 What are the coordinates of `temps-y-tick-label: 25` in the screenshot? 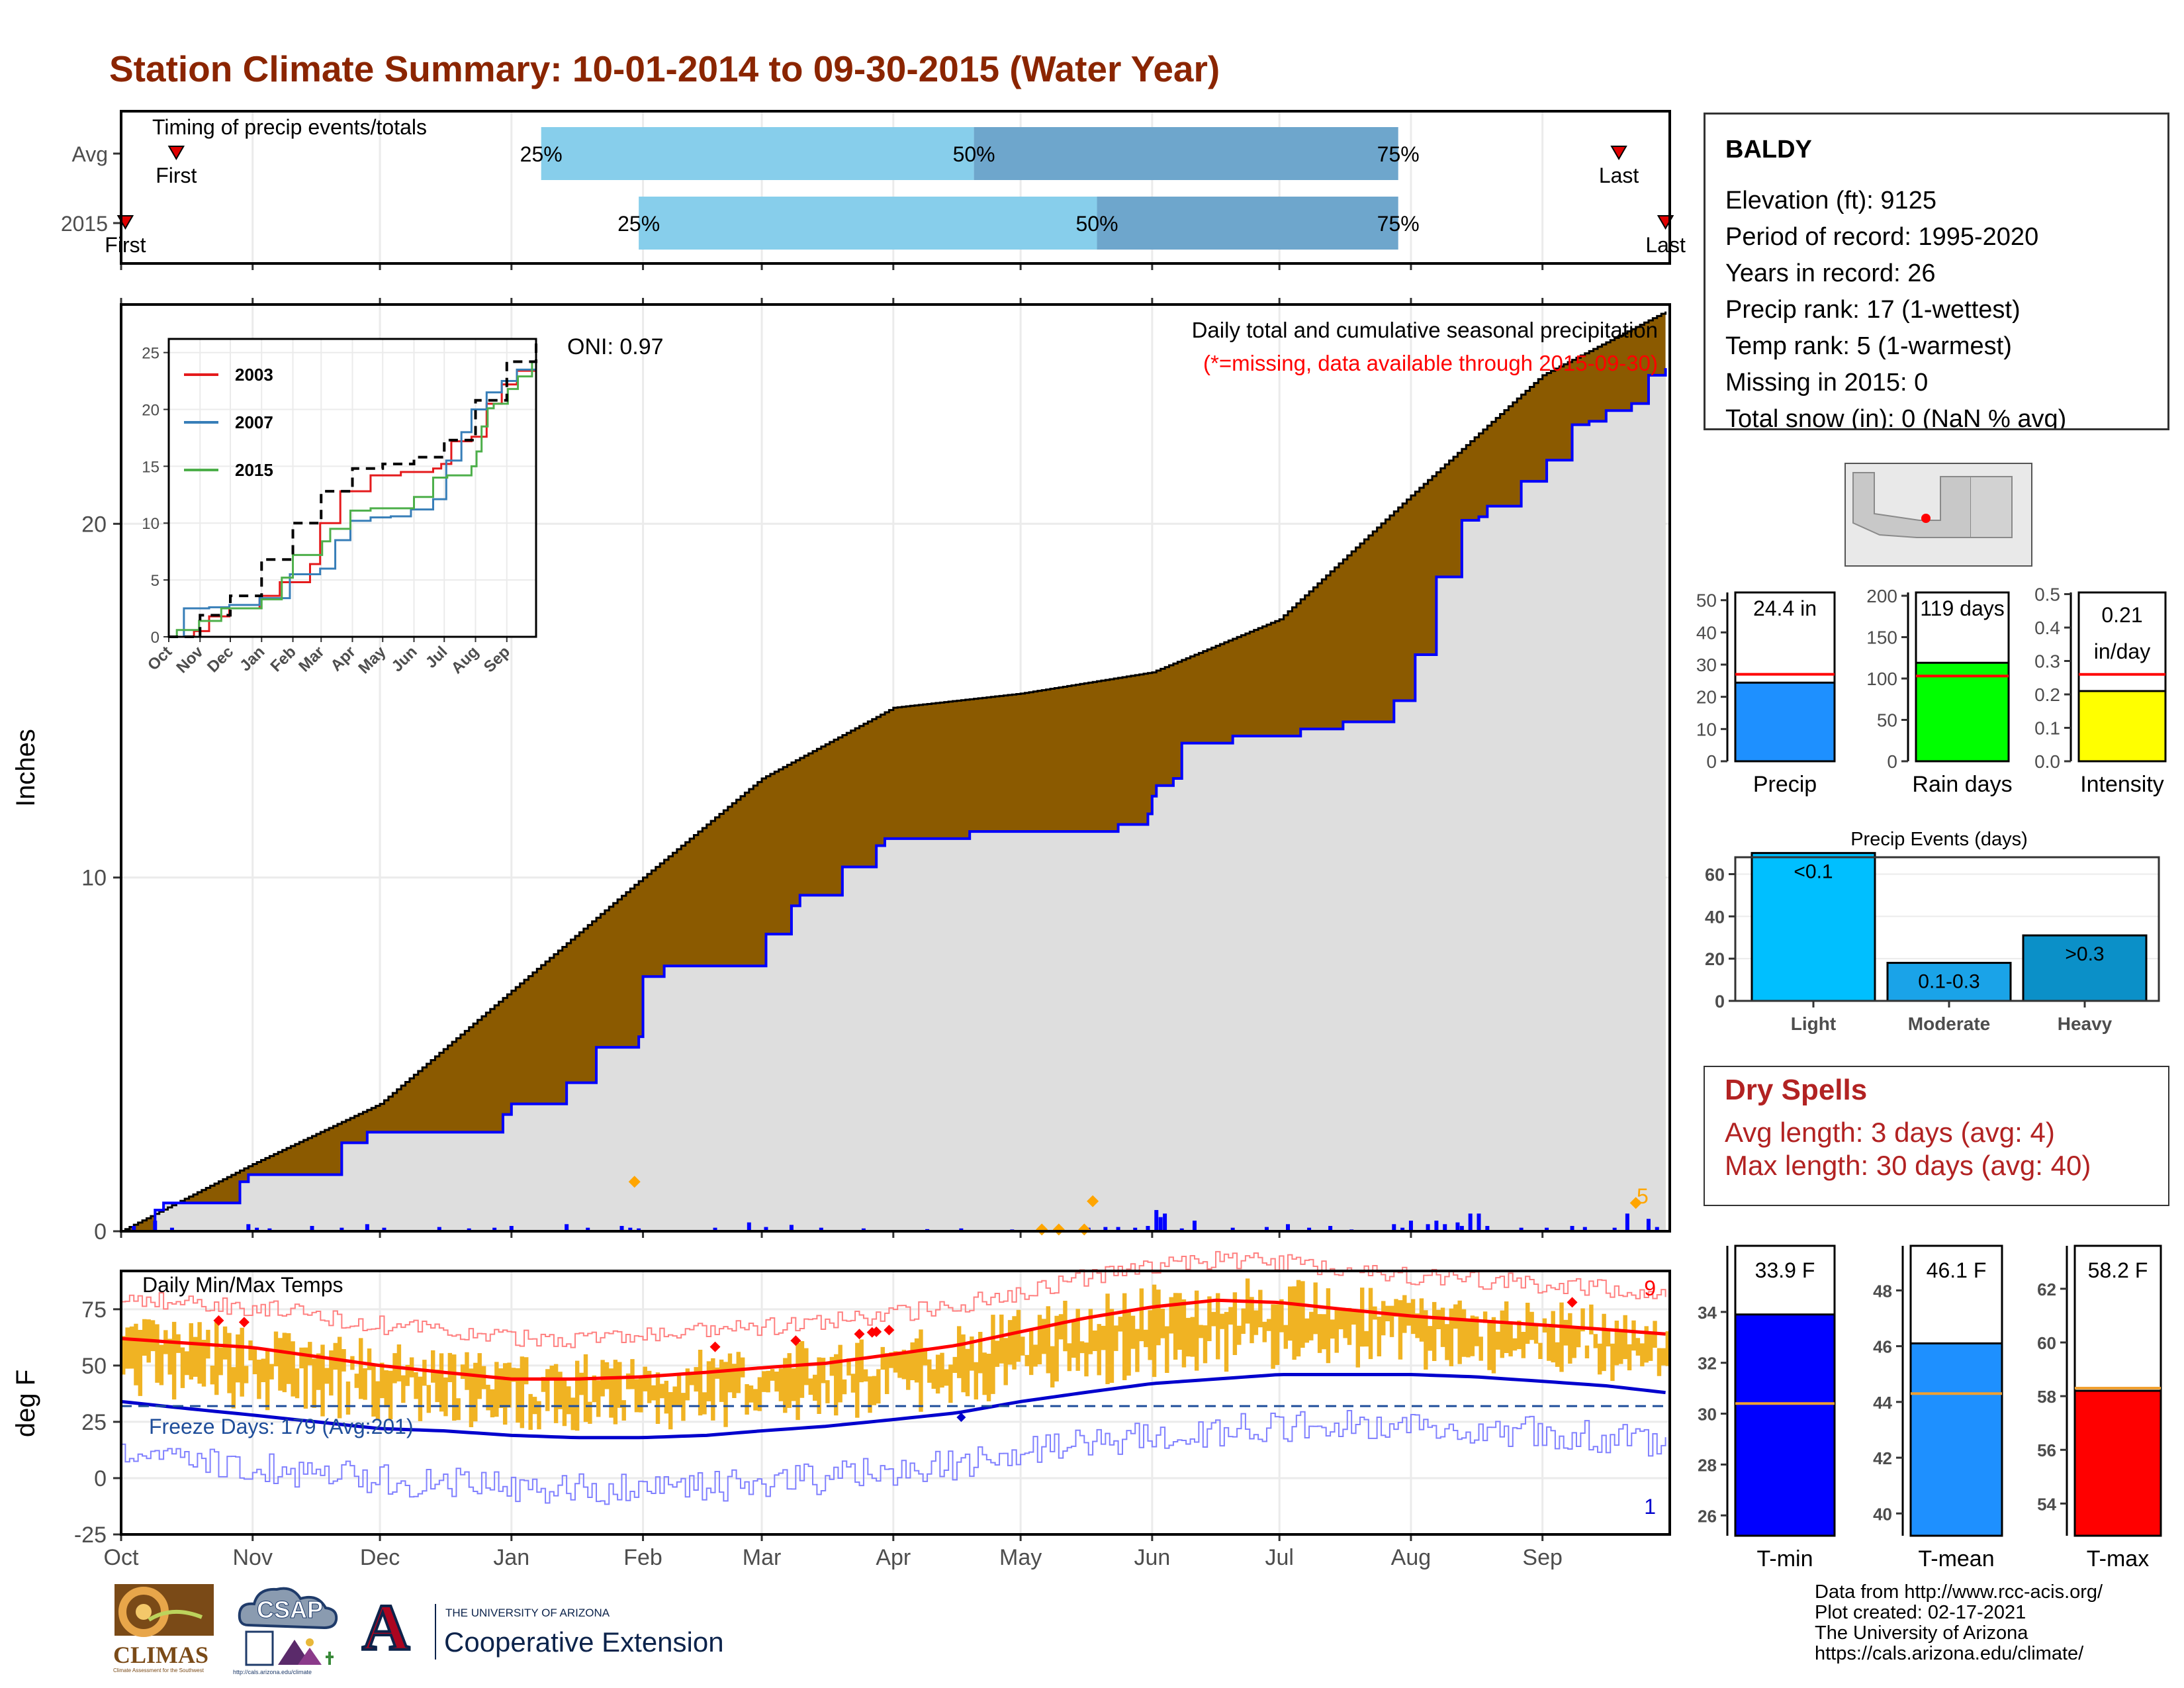 It's located at (94, 1422).